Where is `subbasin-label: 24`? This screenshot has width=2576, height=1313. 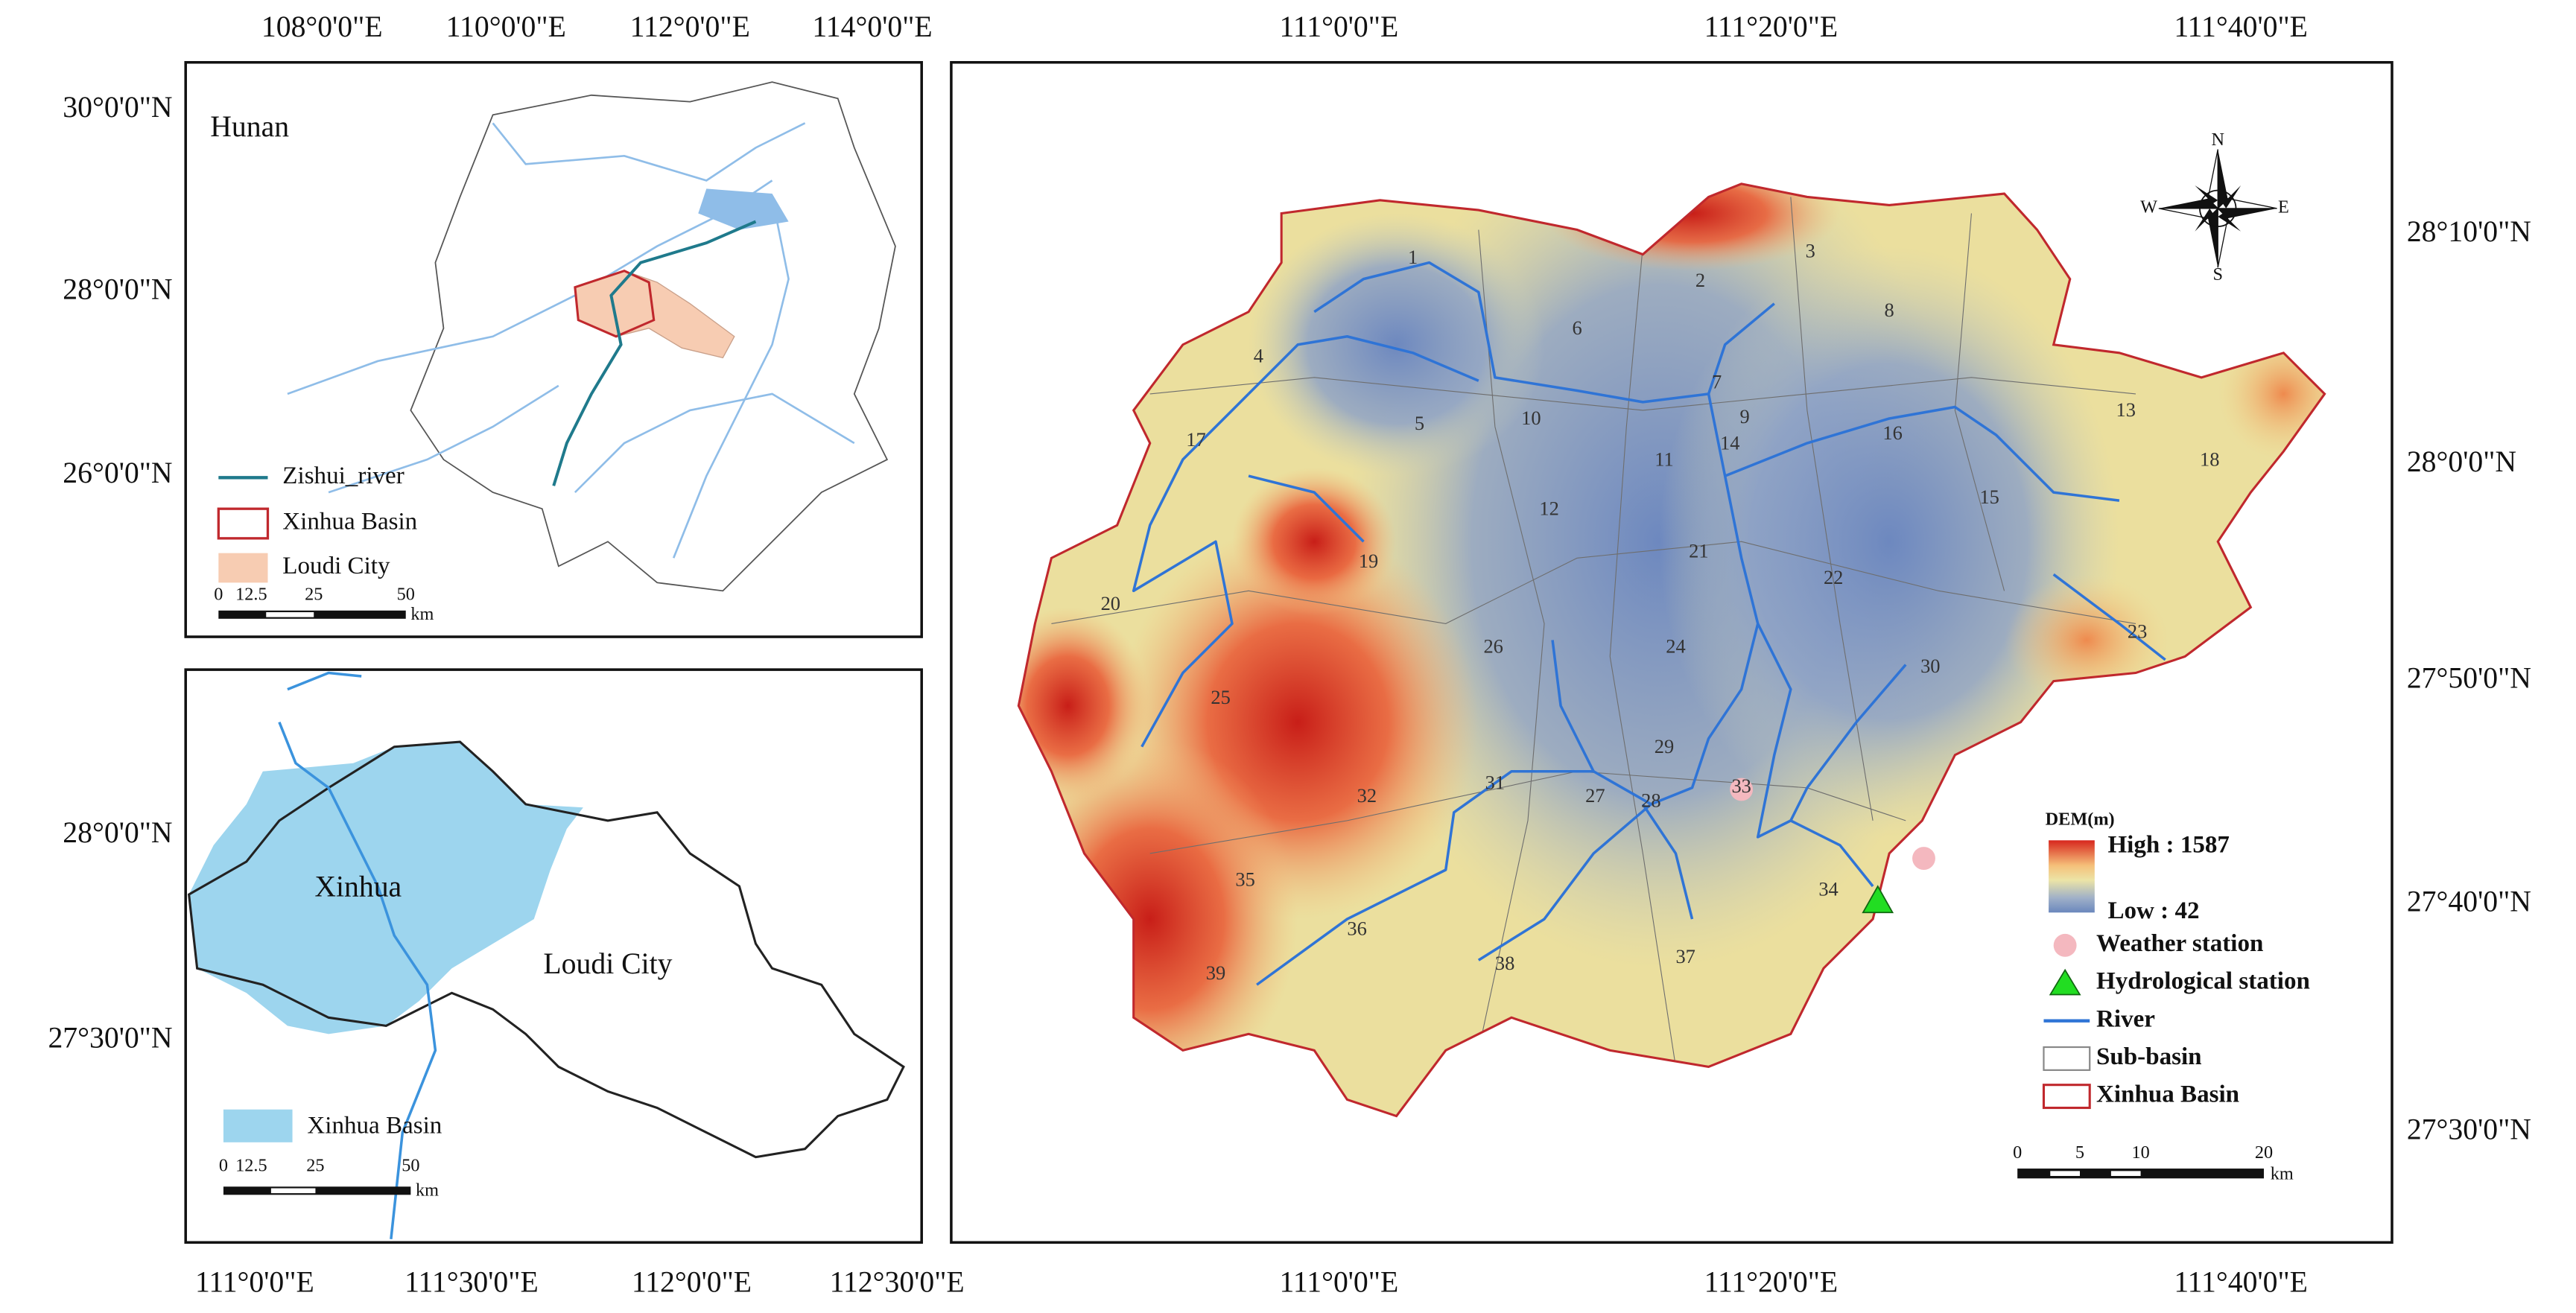 subbasin-label: 24 is located at coordinates (1676, 646).